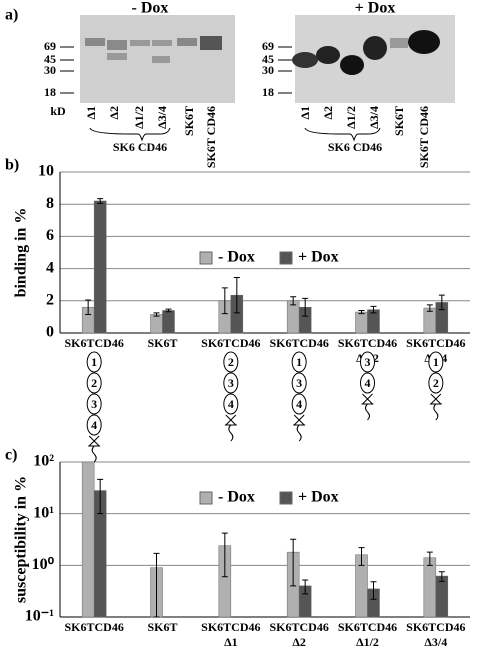 Image resolution: width=480 pixels, height=652 pixels. Describe the element at coordinates (12, 165) in the screenshot. I see `panel-label: b)` at that location.